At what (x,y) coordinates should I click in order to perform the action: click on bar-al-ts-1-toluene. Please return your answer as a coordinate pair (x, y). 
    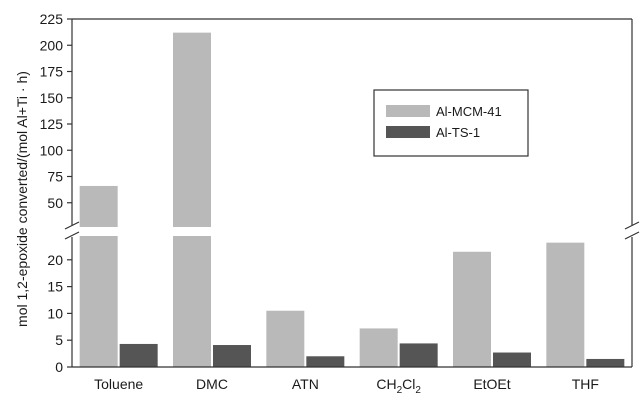
    Looking at the image, I should click on (138, 355).